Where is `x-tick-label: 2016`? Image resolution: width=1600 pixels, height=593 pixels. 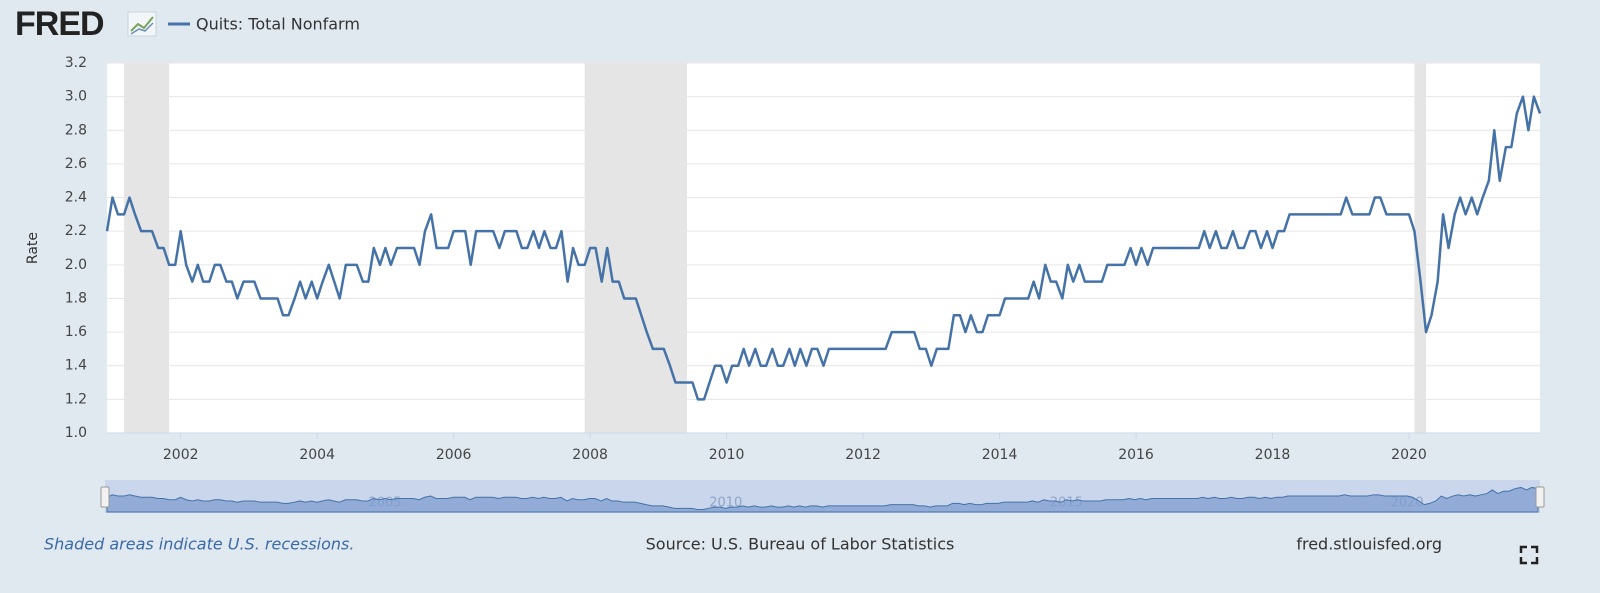 x-tick-label: 2016 is located at coordinates (1136, 455).